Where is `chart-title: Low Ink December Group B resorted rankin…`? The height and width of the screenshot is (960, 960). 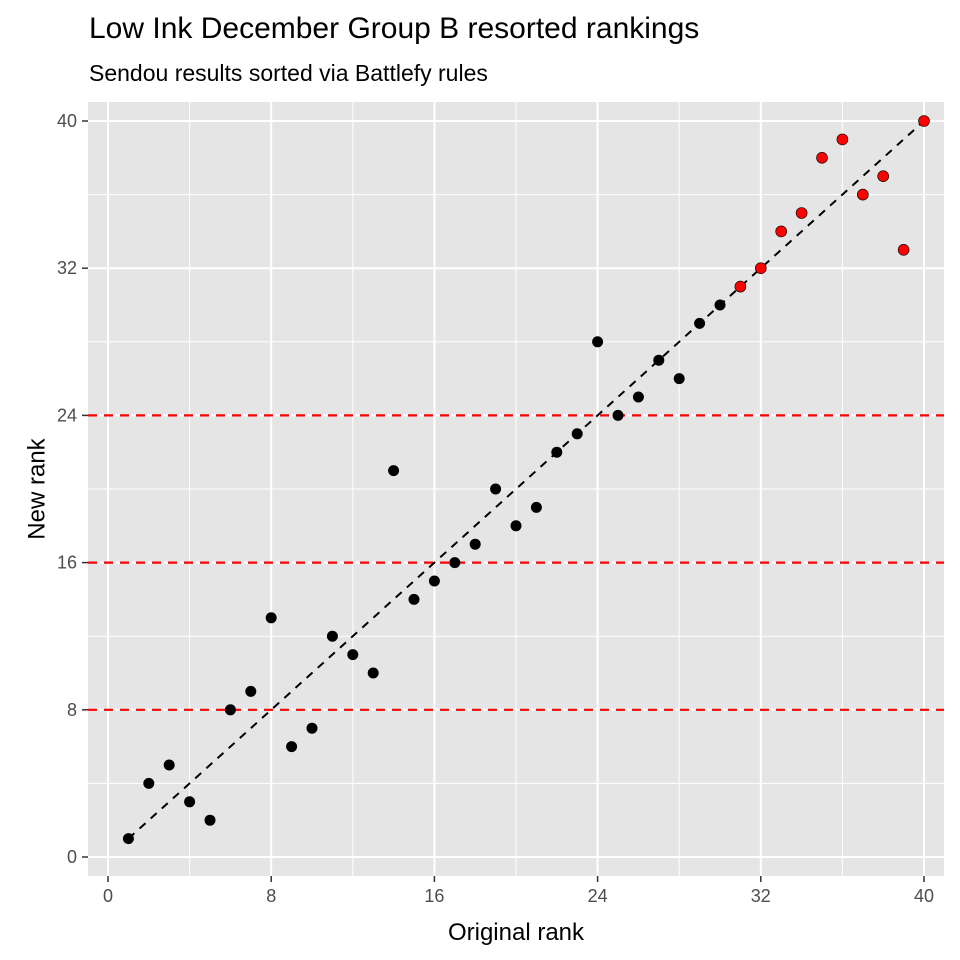 chart-title: Low Ink December Group B resorted rankin… is located at coordinates (394, 28).